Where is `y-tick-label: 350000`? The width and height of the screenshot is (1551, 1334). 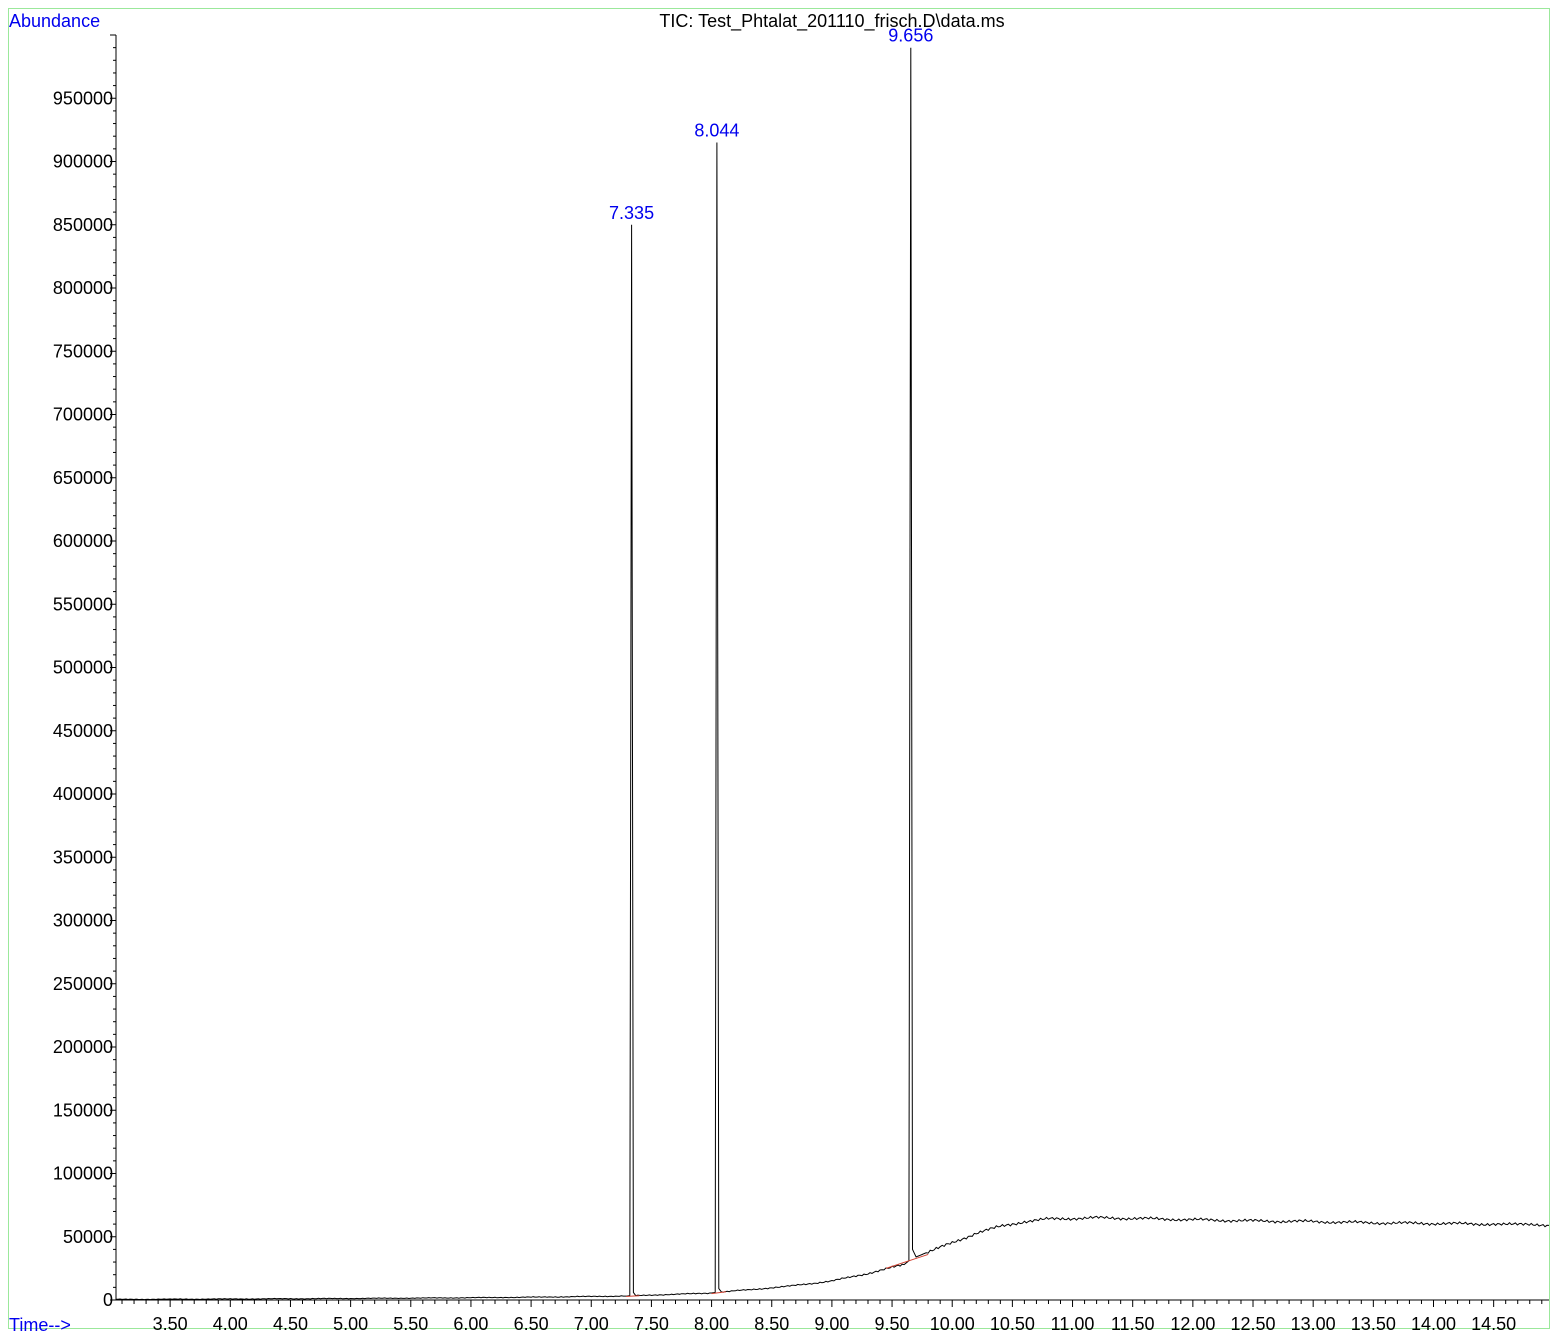
y-tick-label: 350000 is located at coordinates (83, 857).